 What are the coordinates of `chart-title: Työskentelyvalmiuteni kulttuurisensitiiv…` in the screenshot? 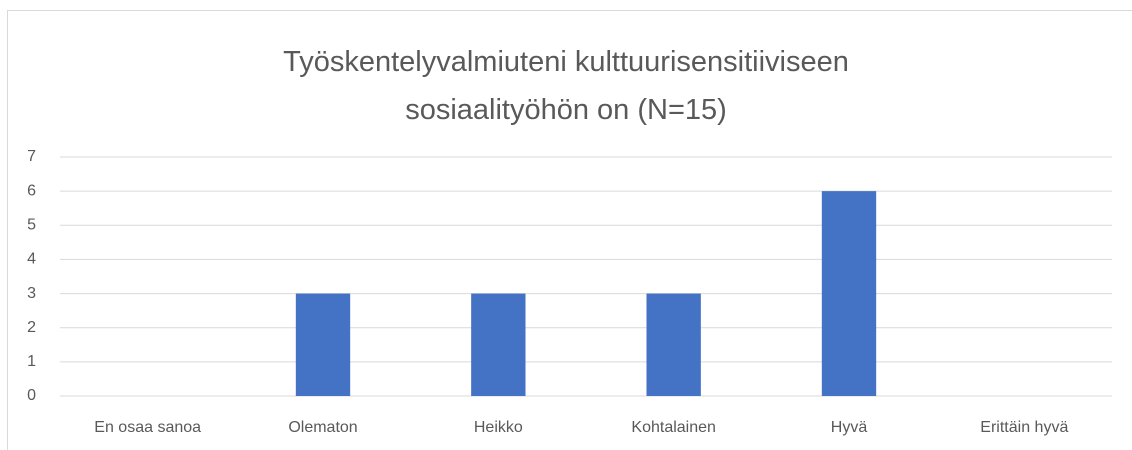 It's located at (566, 86).